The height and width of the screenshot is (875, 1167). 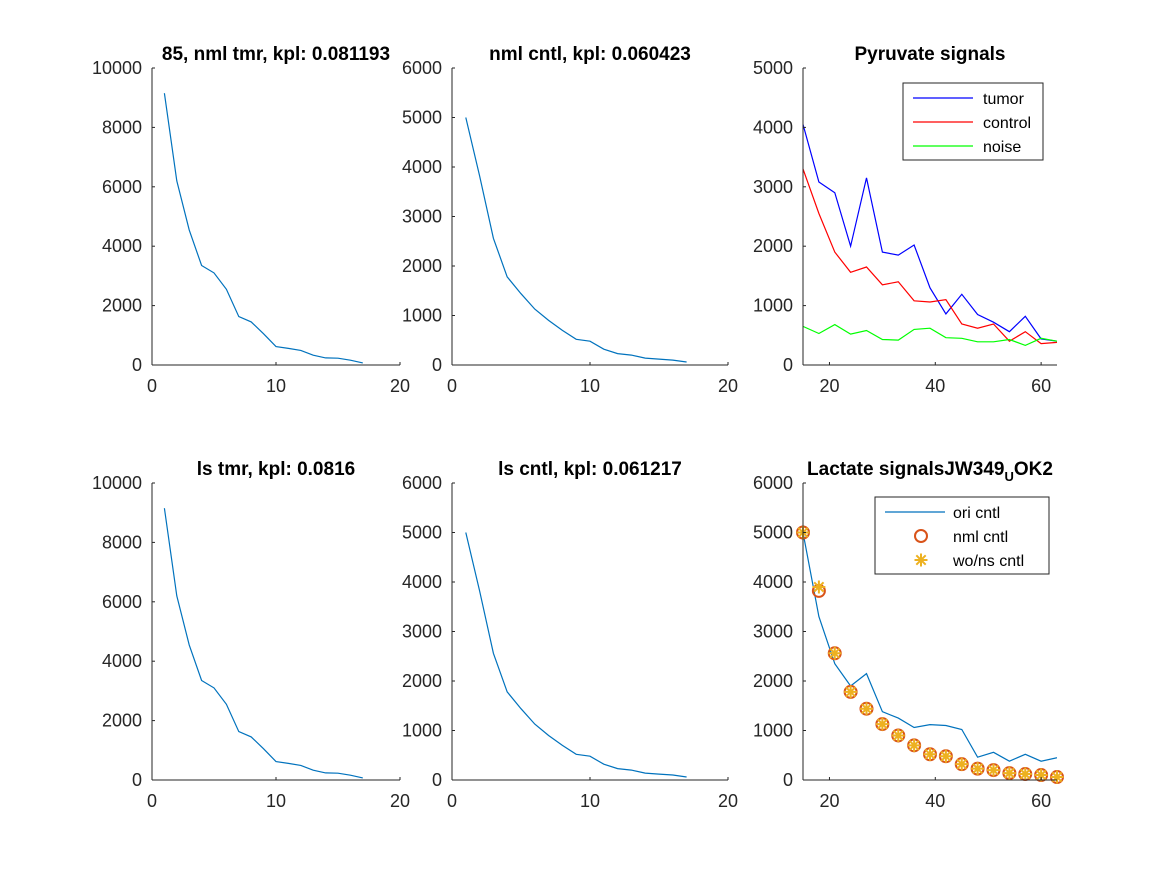 What do you see at coordinates (935, 801) in the screenshot?
I see `x-tick-label: 40` at bounding box center [935, 801].